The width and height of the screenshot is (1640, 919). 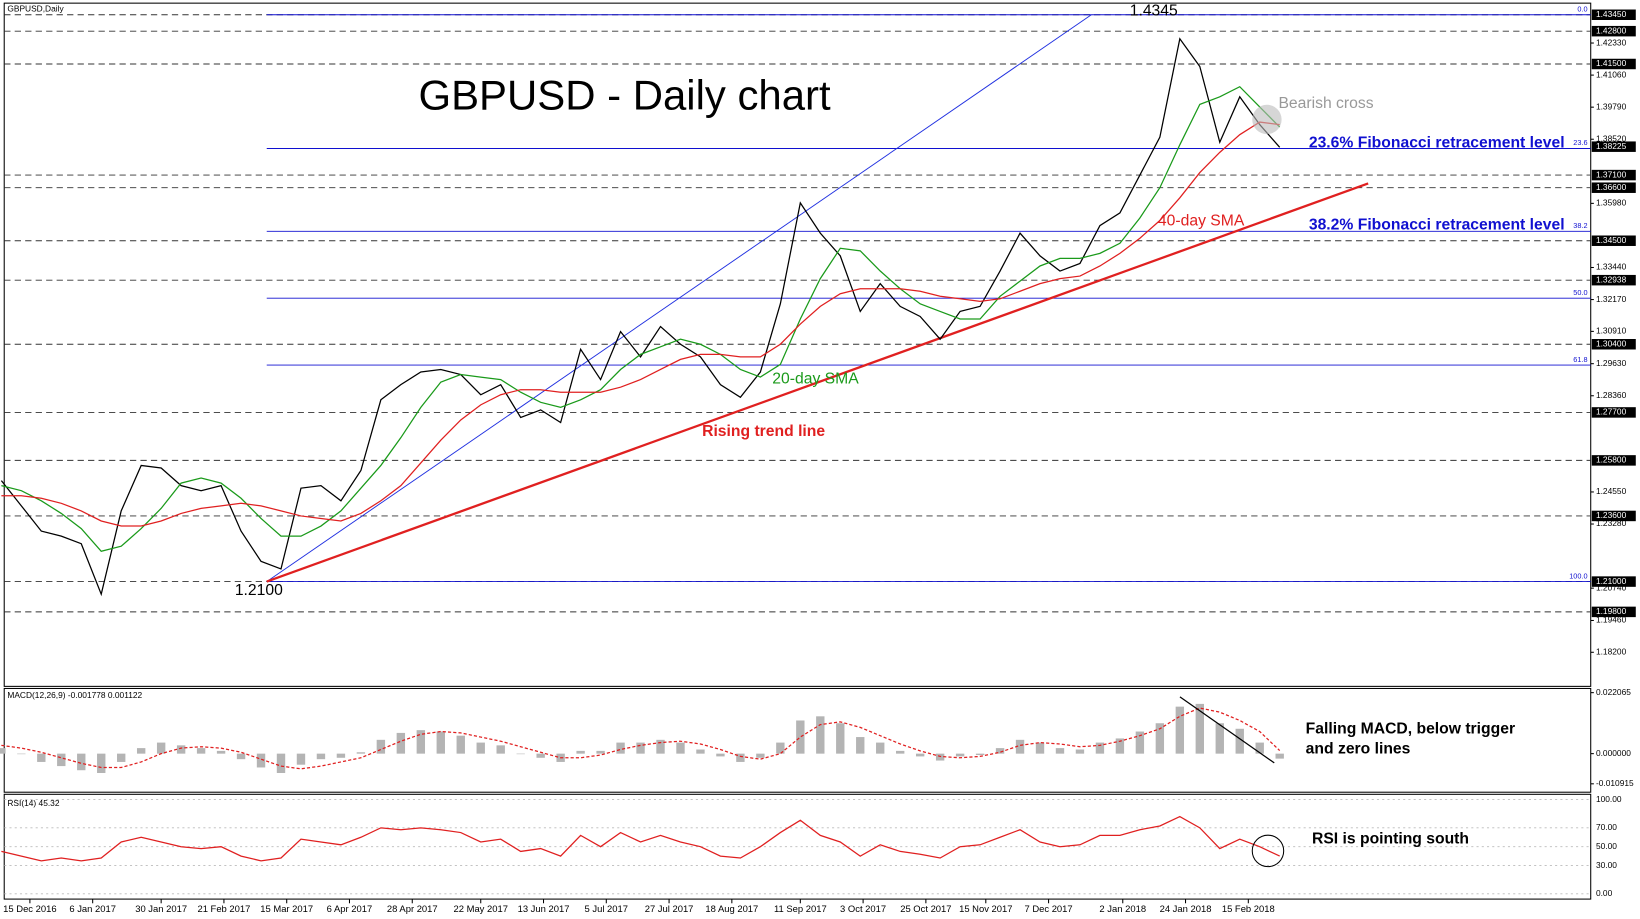 I want to click on x-tick-label: 11 Sep 2017, so click(x=800, y=908).